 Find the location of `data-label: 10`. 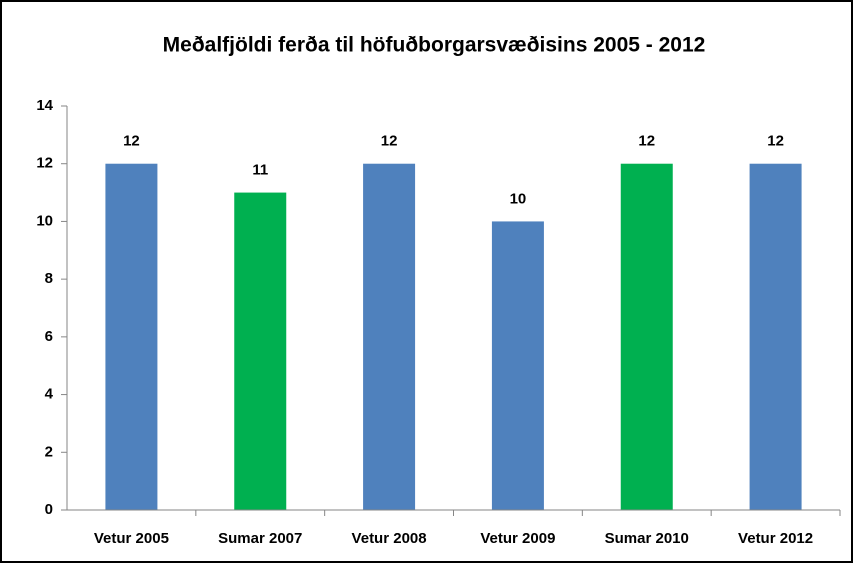

data-label: 10 is located at coordinates (518, 198).